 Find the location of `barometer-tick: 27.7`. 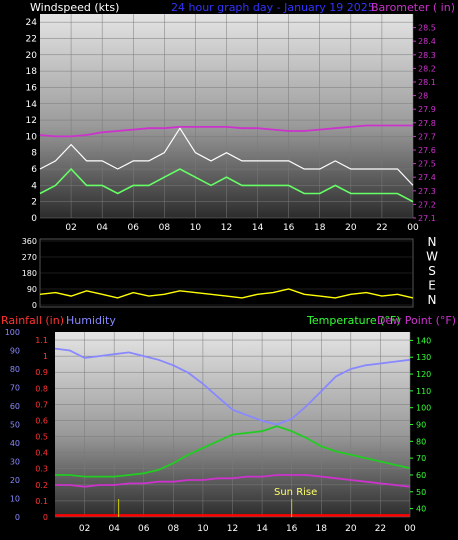

barometer-tick: 27.7 is located at coordinates (427, 136).